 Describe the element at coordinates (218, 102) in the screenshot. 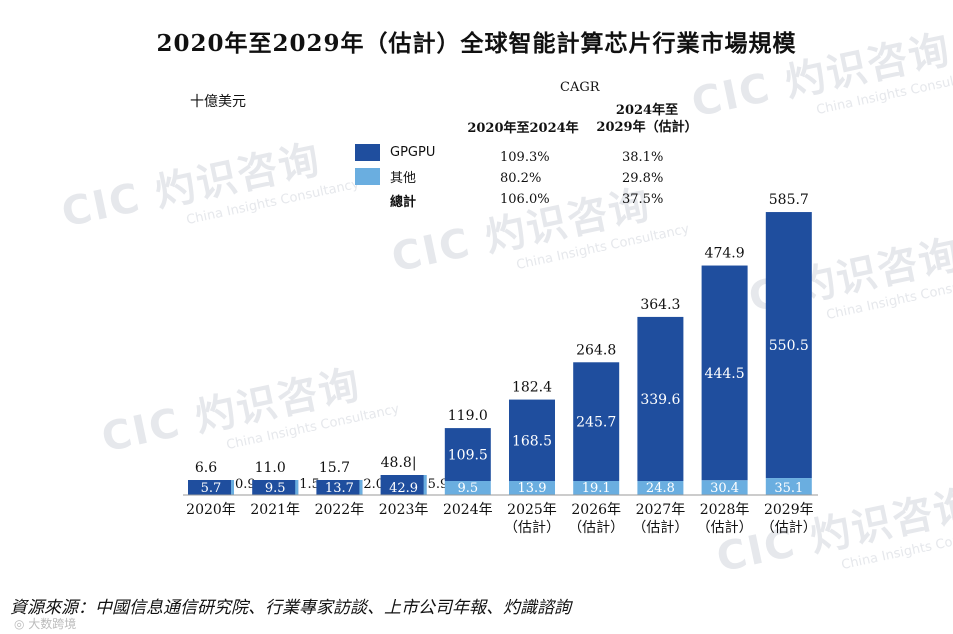

I see `y-axis-unit: 十億美元` at that location.